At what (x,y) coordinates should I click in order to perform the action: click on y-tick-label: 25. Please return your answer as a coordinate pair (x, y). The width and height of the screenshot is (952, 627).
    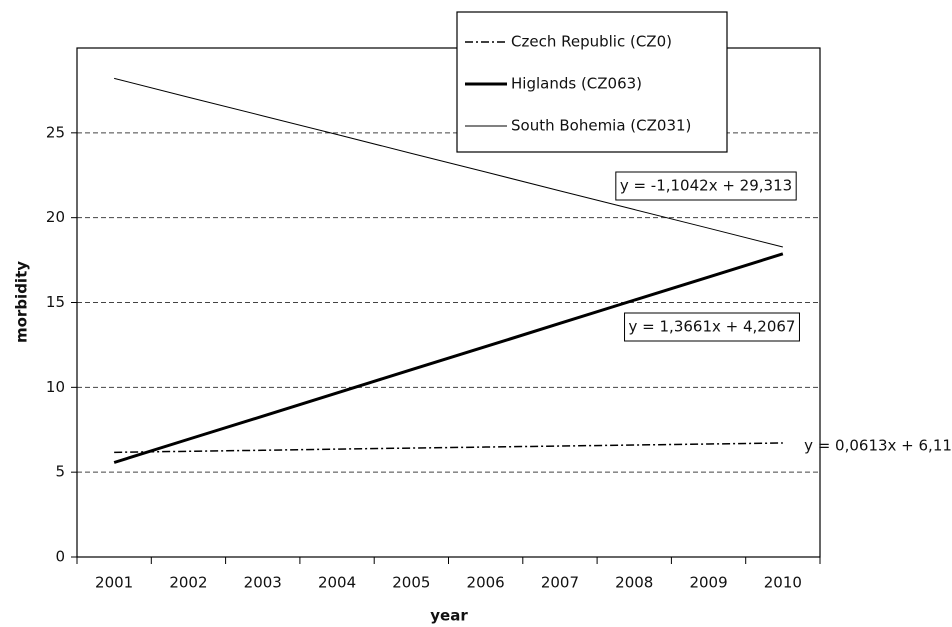
    Looking at the image, I should click on (55, 132).